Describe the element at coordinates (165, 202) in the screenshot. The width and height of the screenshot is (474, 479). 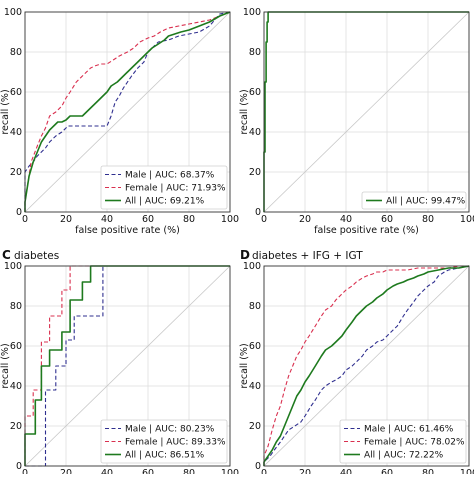
I see `legend-entry: All | AUC: 69.21%` at that location.